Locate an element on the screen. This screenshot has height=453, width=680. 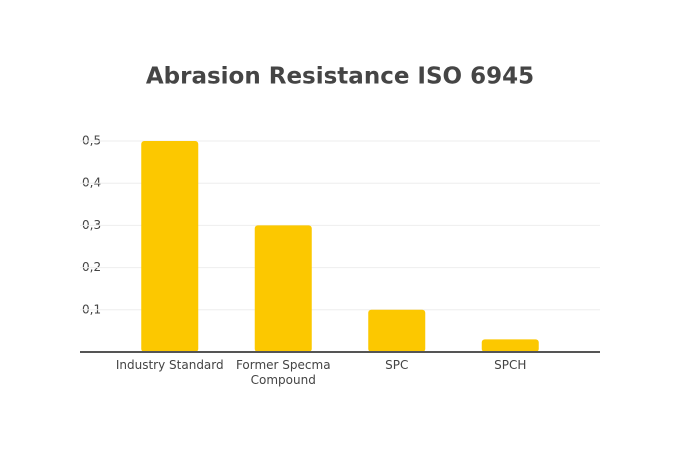
x-tick-label: SPCH is located at coordinates (510, 365).